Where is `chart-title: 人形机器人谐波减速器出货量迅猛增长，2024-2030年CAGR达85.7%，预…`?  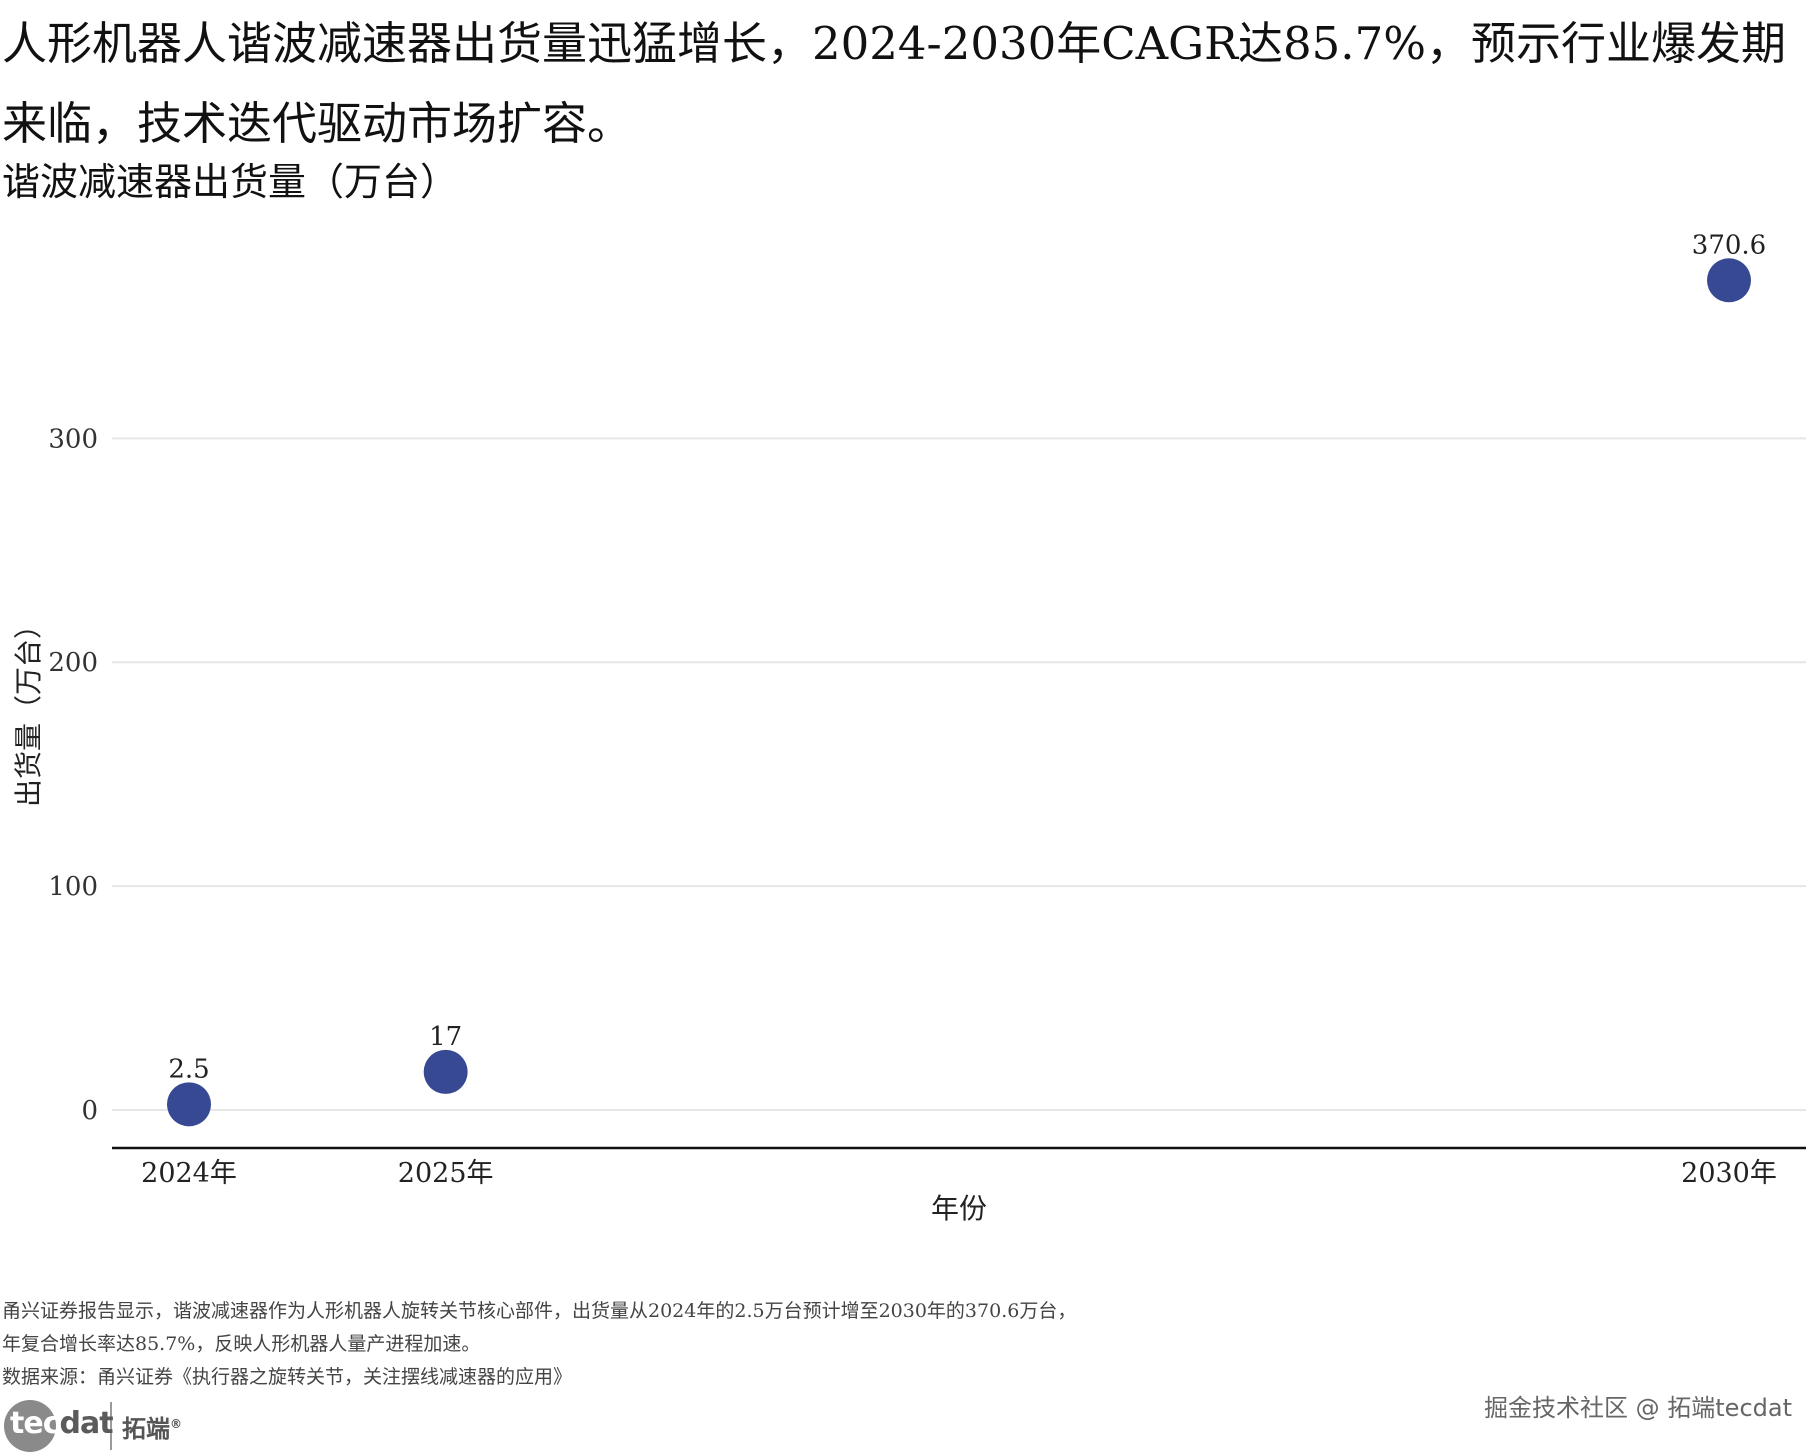 chart-title: 人形机器人谐波减速器出货量迅猛增长，2024-2030年CAGR达85.7%，预… is located at coordinates (894, 83).